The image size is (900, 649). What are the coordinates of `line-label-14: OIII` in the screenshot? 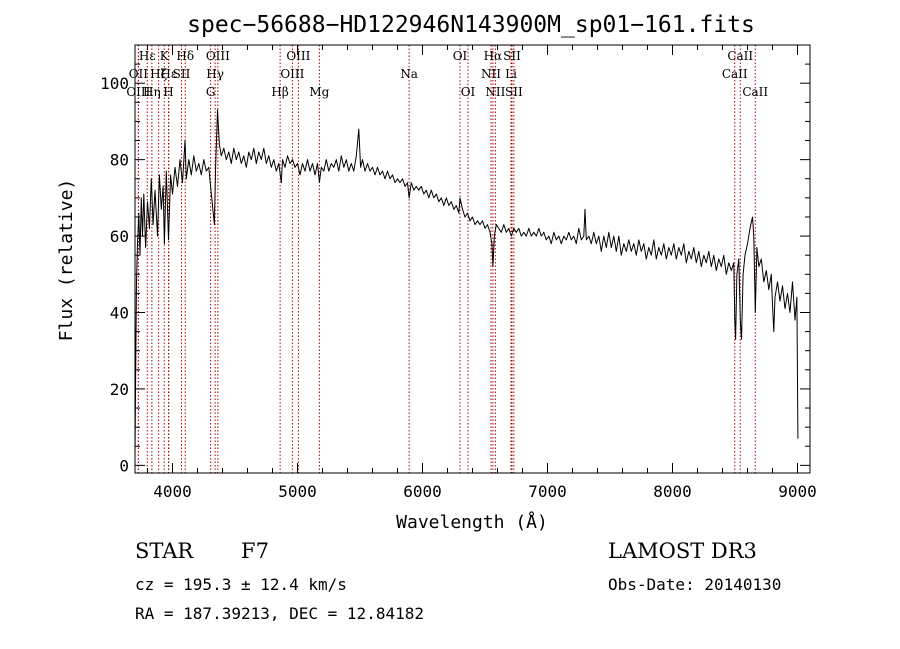 It's located at (292, 74).